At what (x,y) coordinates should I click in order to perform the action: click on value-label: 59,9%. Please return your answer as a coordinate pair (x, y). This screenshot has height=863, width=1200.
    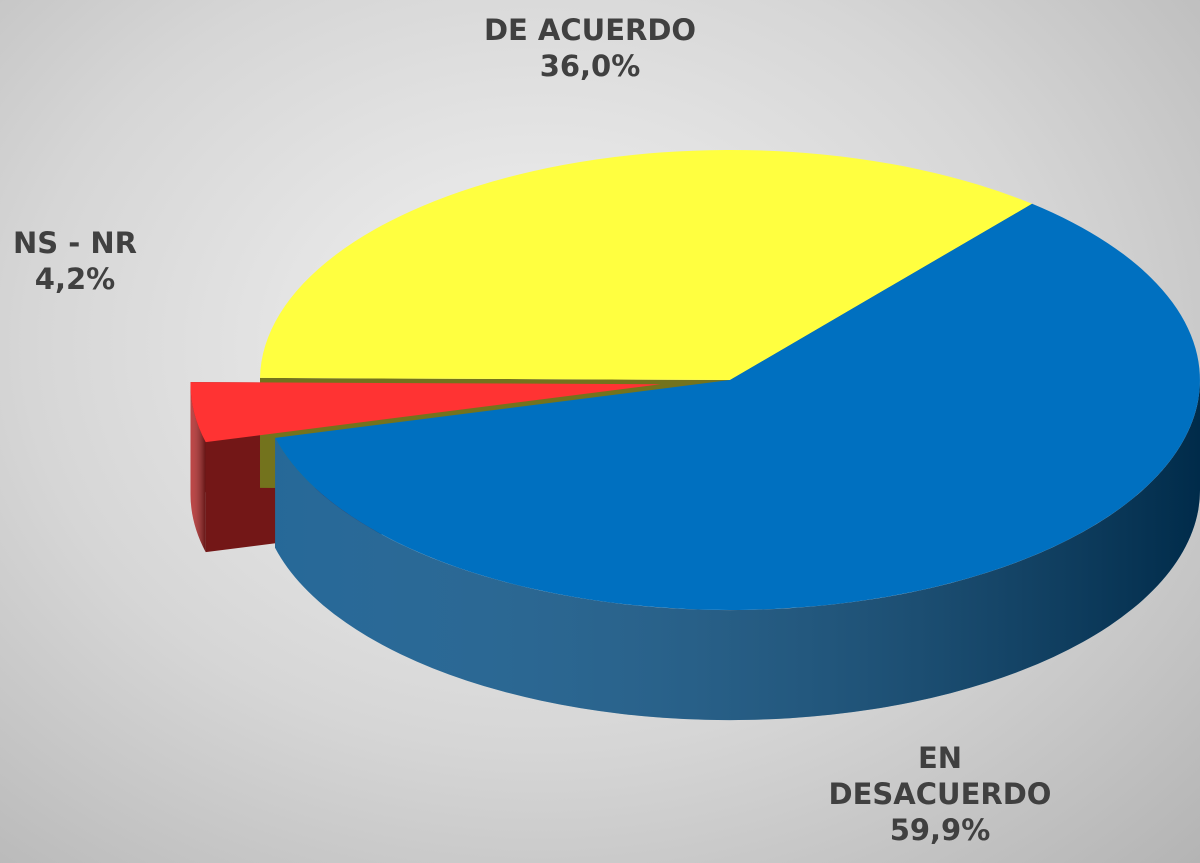
    Looking at the image, I should click on (940, 830).